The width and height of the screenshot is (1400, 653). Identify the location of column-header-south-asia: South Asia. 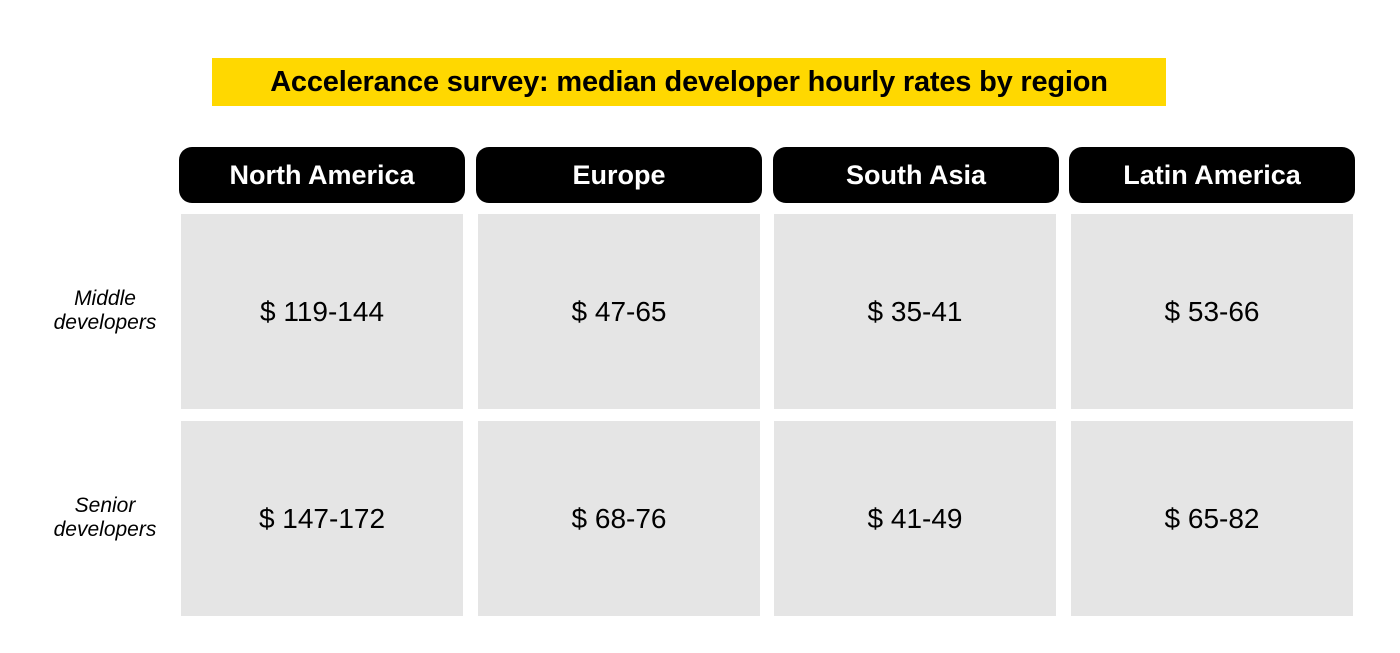
(916, 175).